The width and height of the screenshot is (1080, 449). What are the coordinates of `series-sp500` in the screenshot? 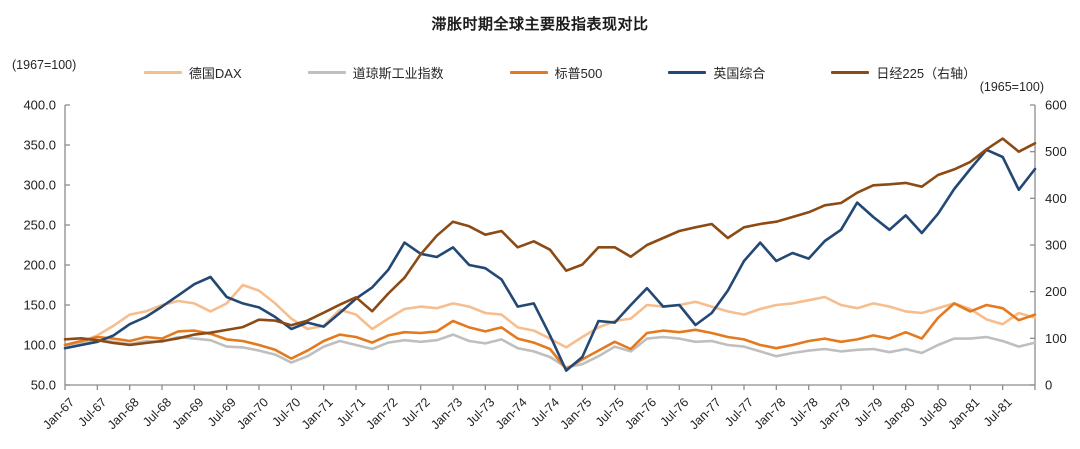 It's located at (550, 336).